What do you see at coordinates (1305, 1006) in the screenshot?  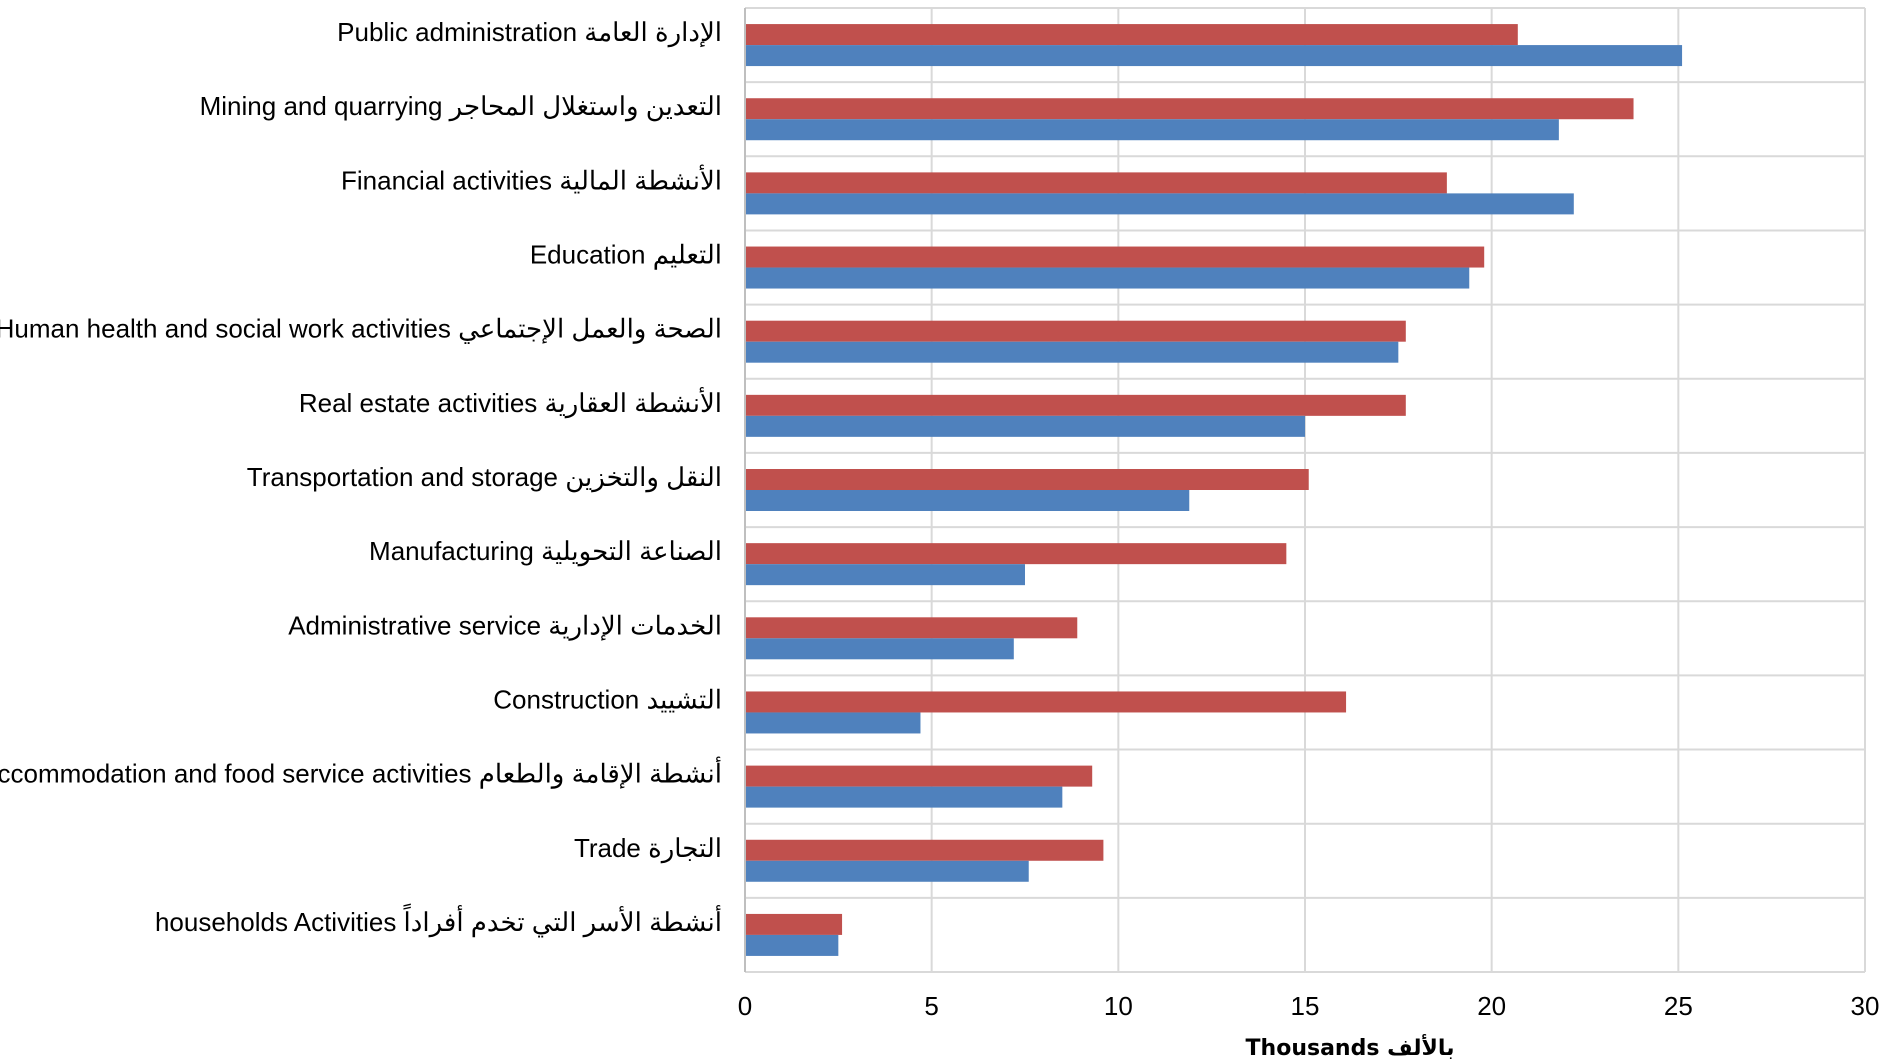 I see `x-tick-label: 15` at bounding box center [1305, 1006].